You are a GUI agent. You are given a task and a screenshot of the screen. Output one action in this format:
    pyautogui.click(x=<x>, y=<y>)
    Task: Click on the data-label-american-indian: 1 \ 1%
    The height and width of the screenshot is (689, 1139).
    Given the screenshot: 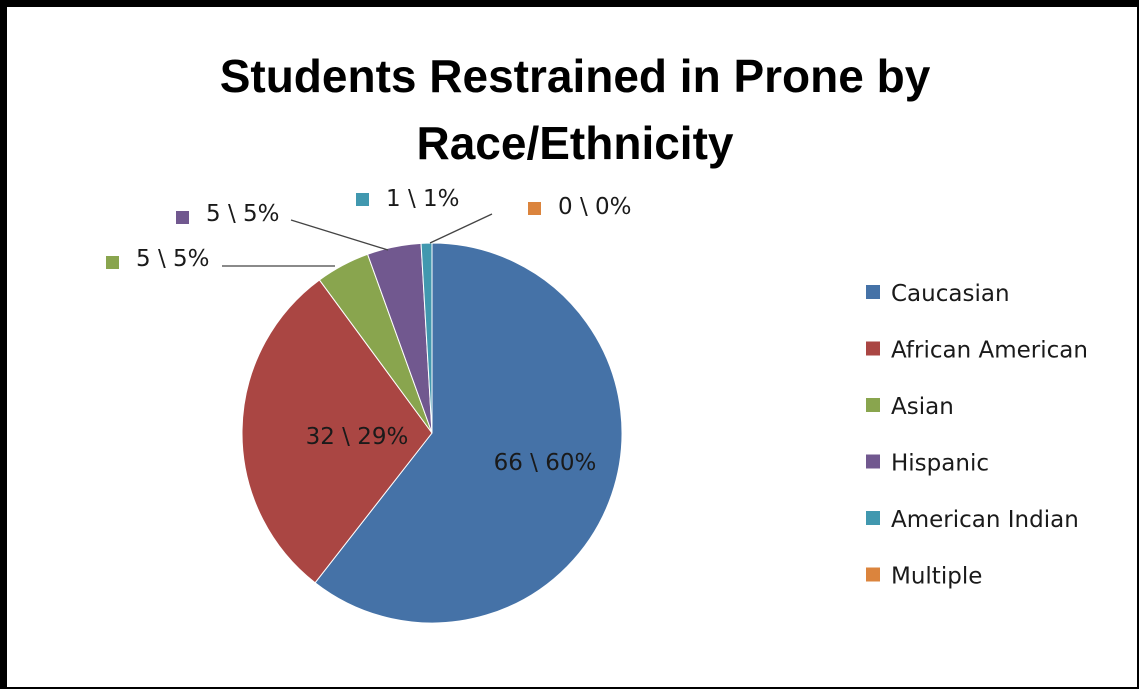 What is the action you would take?
    pyautogui.click(x=423, y=199)
    